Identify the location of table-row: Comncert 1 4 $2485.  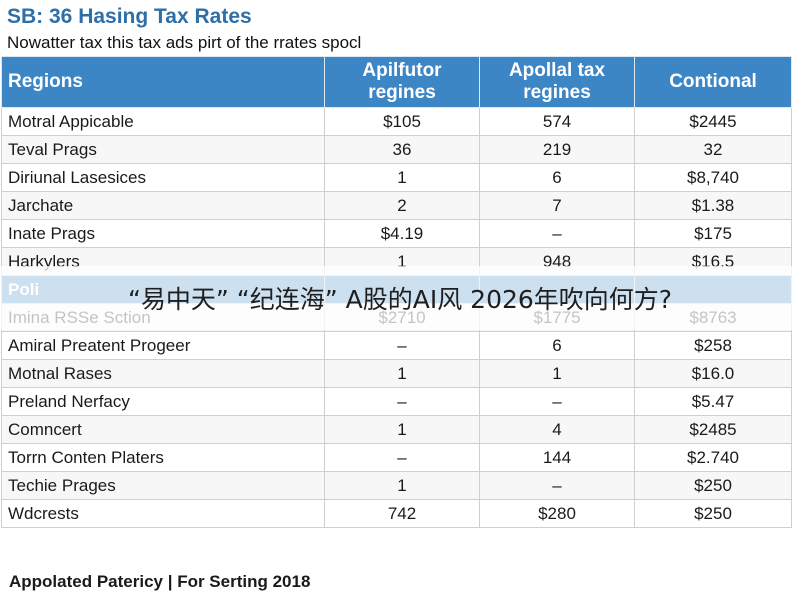
(396, 429).